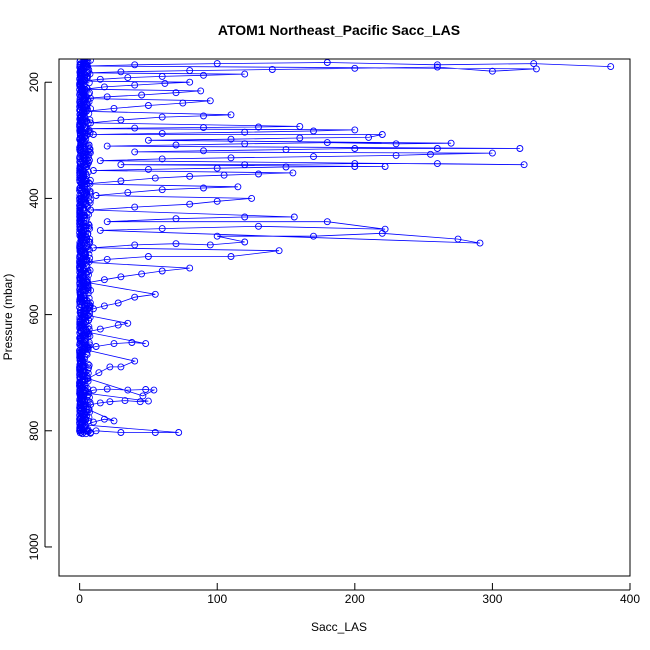 Image resolution: width=650 pixels, height=650 pixels. Describe the element at coordinates (34, 82) in the screenshot. I see `y-tick-label: 200` at that location.